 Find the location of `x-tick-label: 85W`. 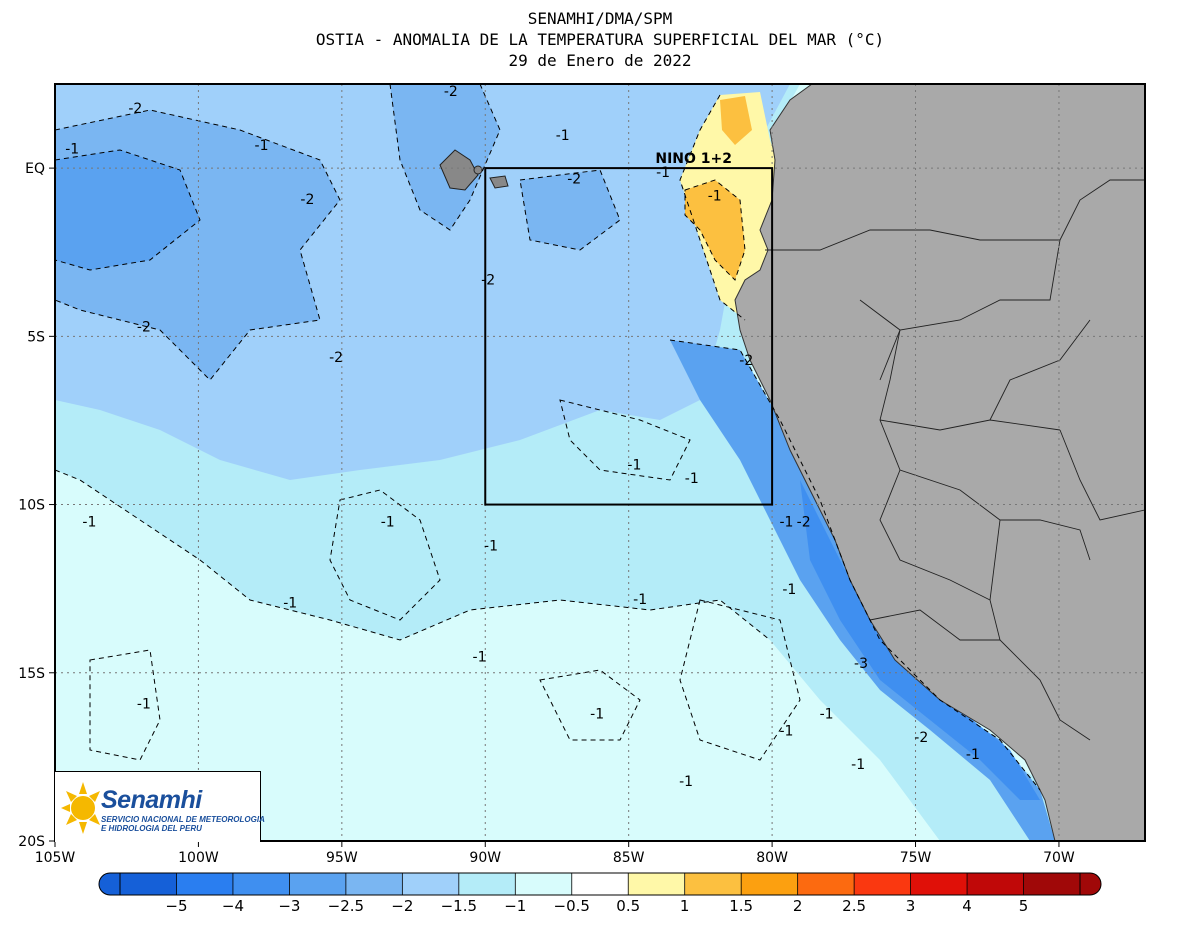

x-tick-label: 85W is located at coordinates (629, 858).